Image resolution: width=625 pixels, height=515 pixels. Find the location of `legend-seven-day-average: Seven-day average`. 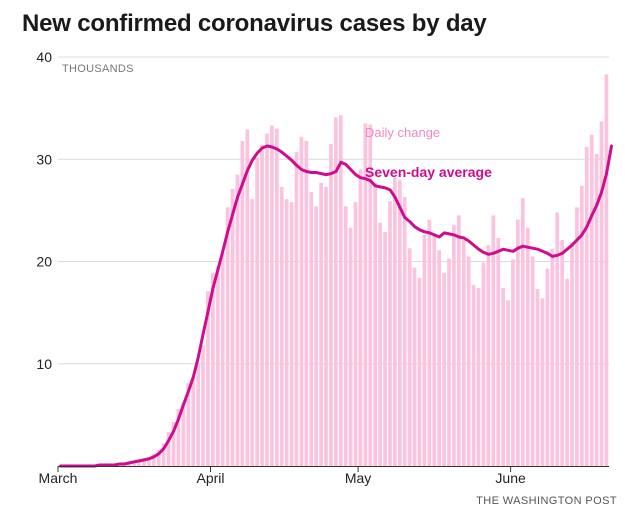

legend-seven-day-average: Seven-day average is located at coordinates (428, 172).